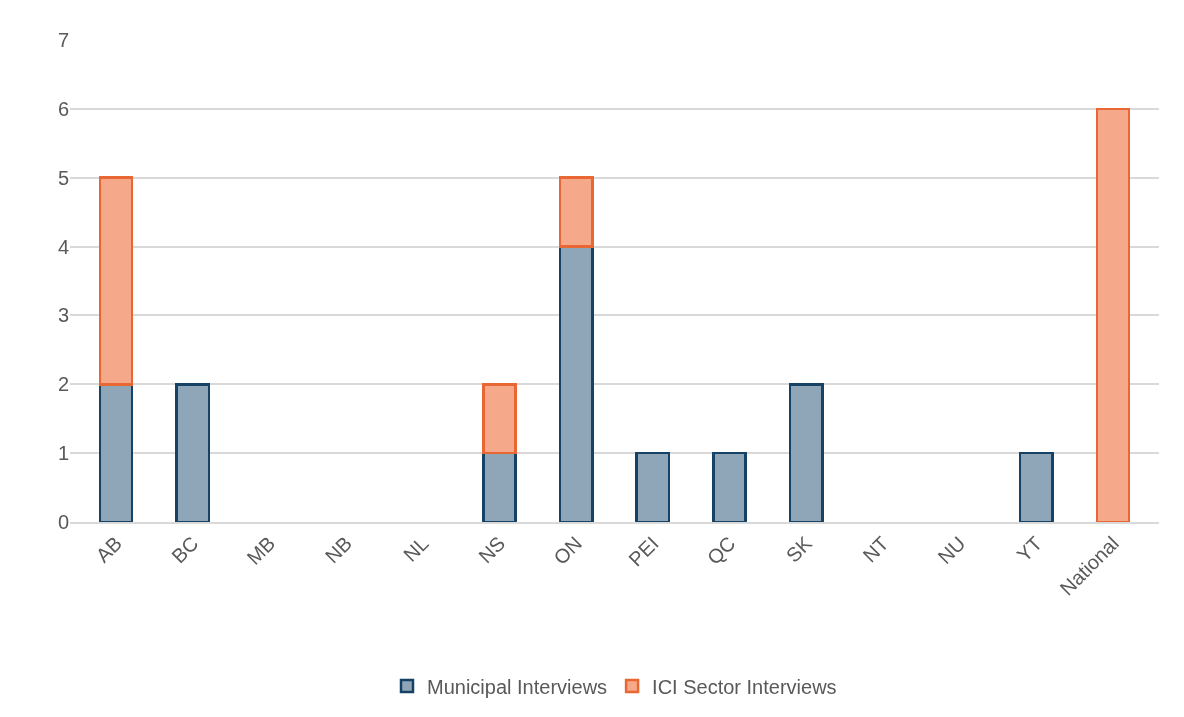 The image size is (1184, 717). I want to click on x-tick-label: NT, so click(875, 549).